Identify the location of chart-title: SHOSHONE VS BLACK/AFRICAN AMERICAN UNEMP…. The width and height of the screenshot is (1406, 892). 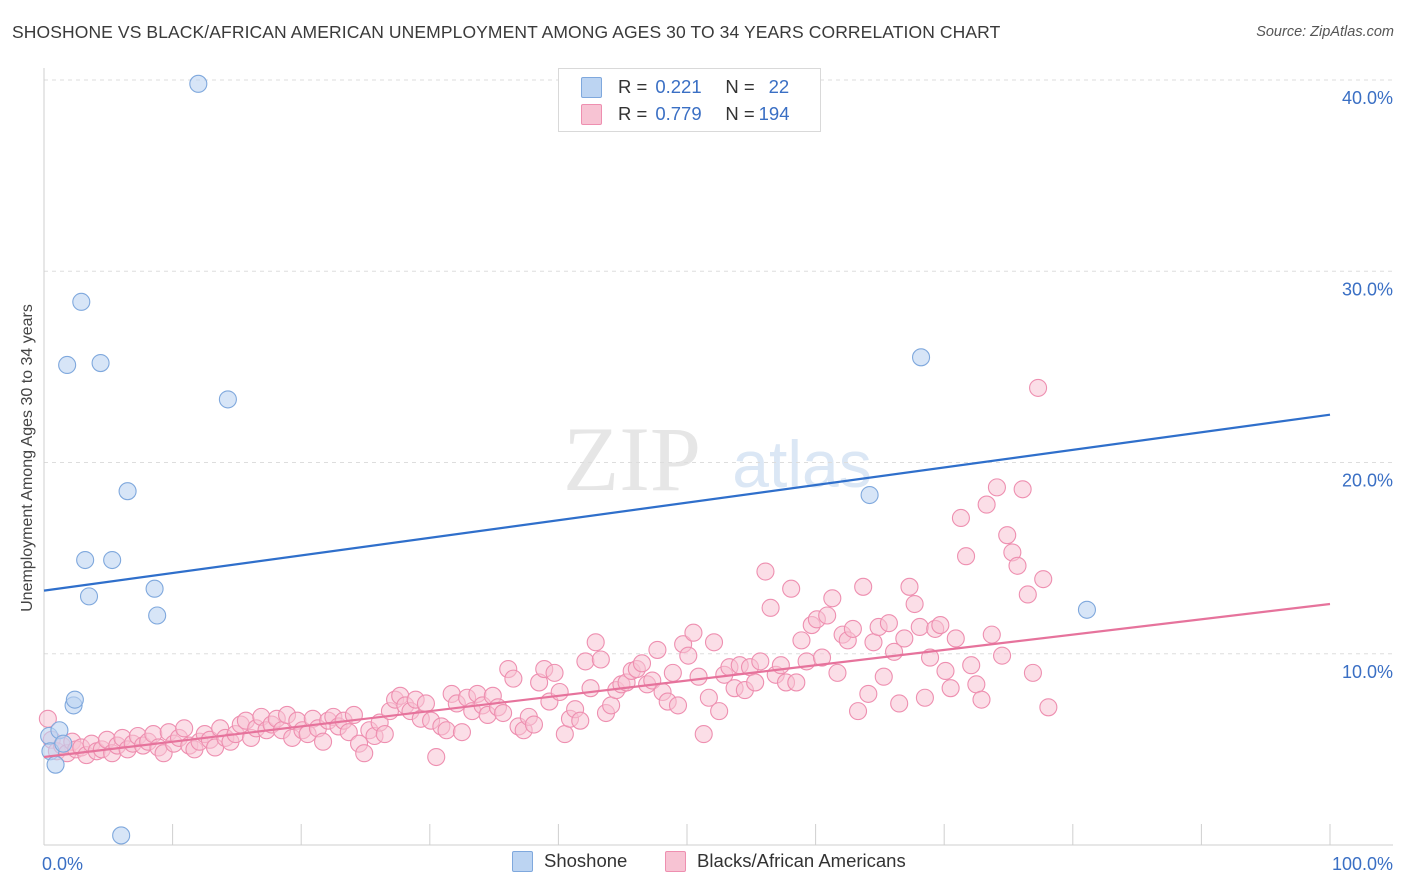
(506, 32).